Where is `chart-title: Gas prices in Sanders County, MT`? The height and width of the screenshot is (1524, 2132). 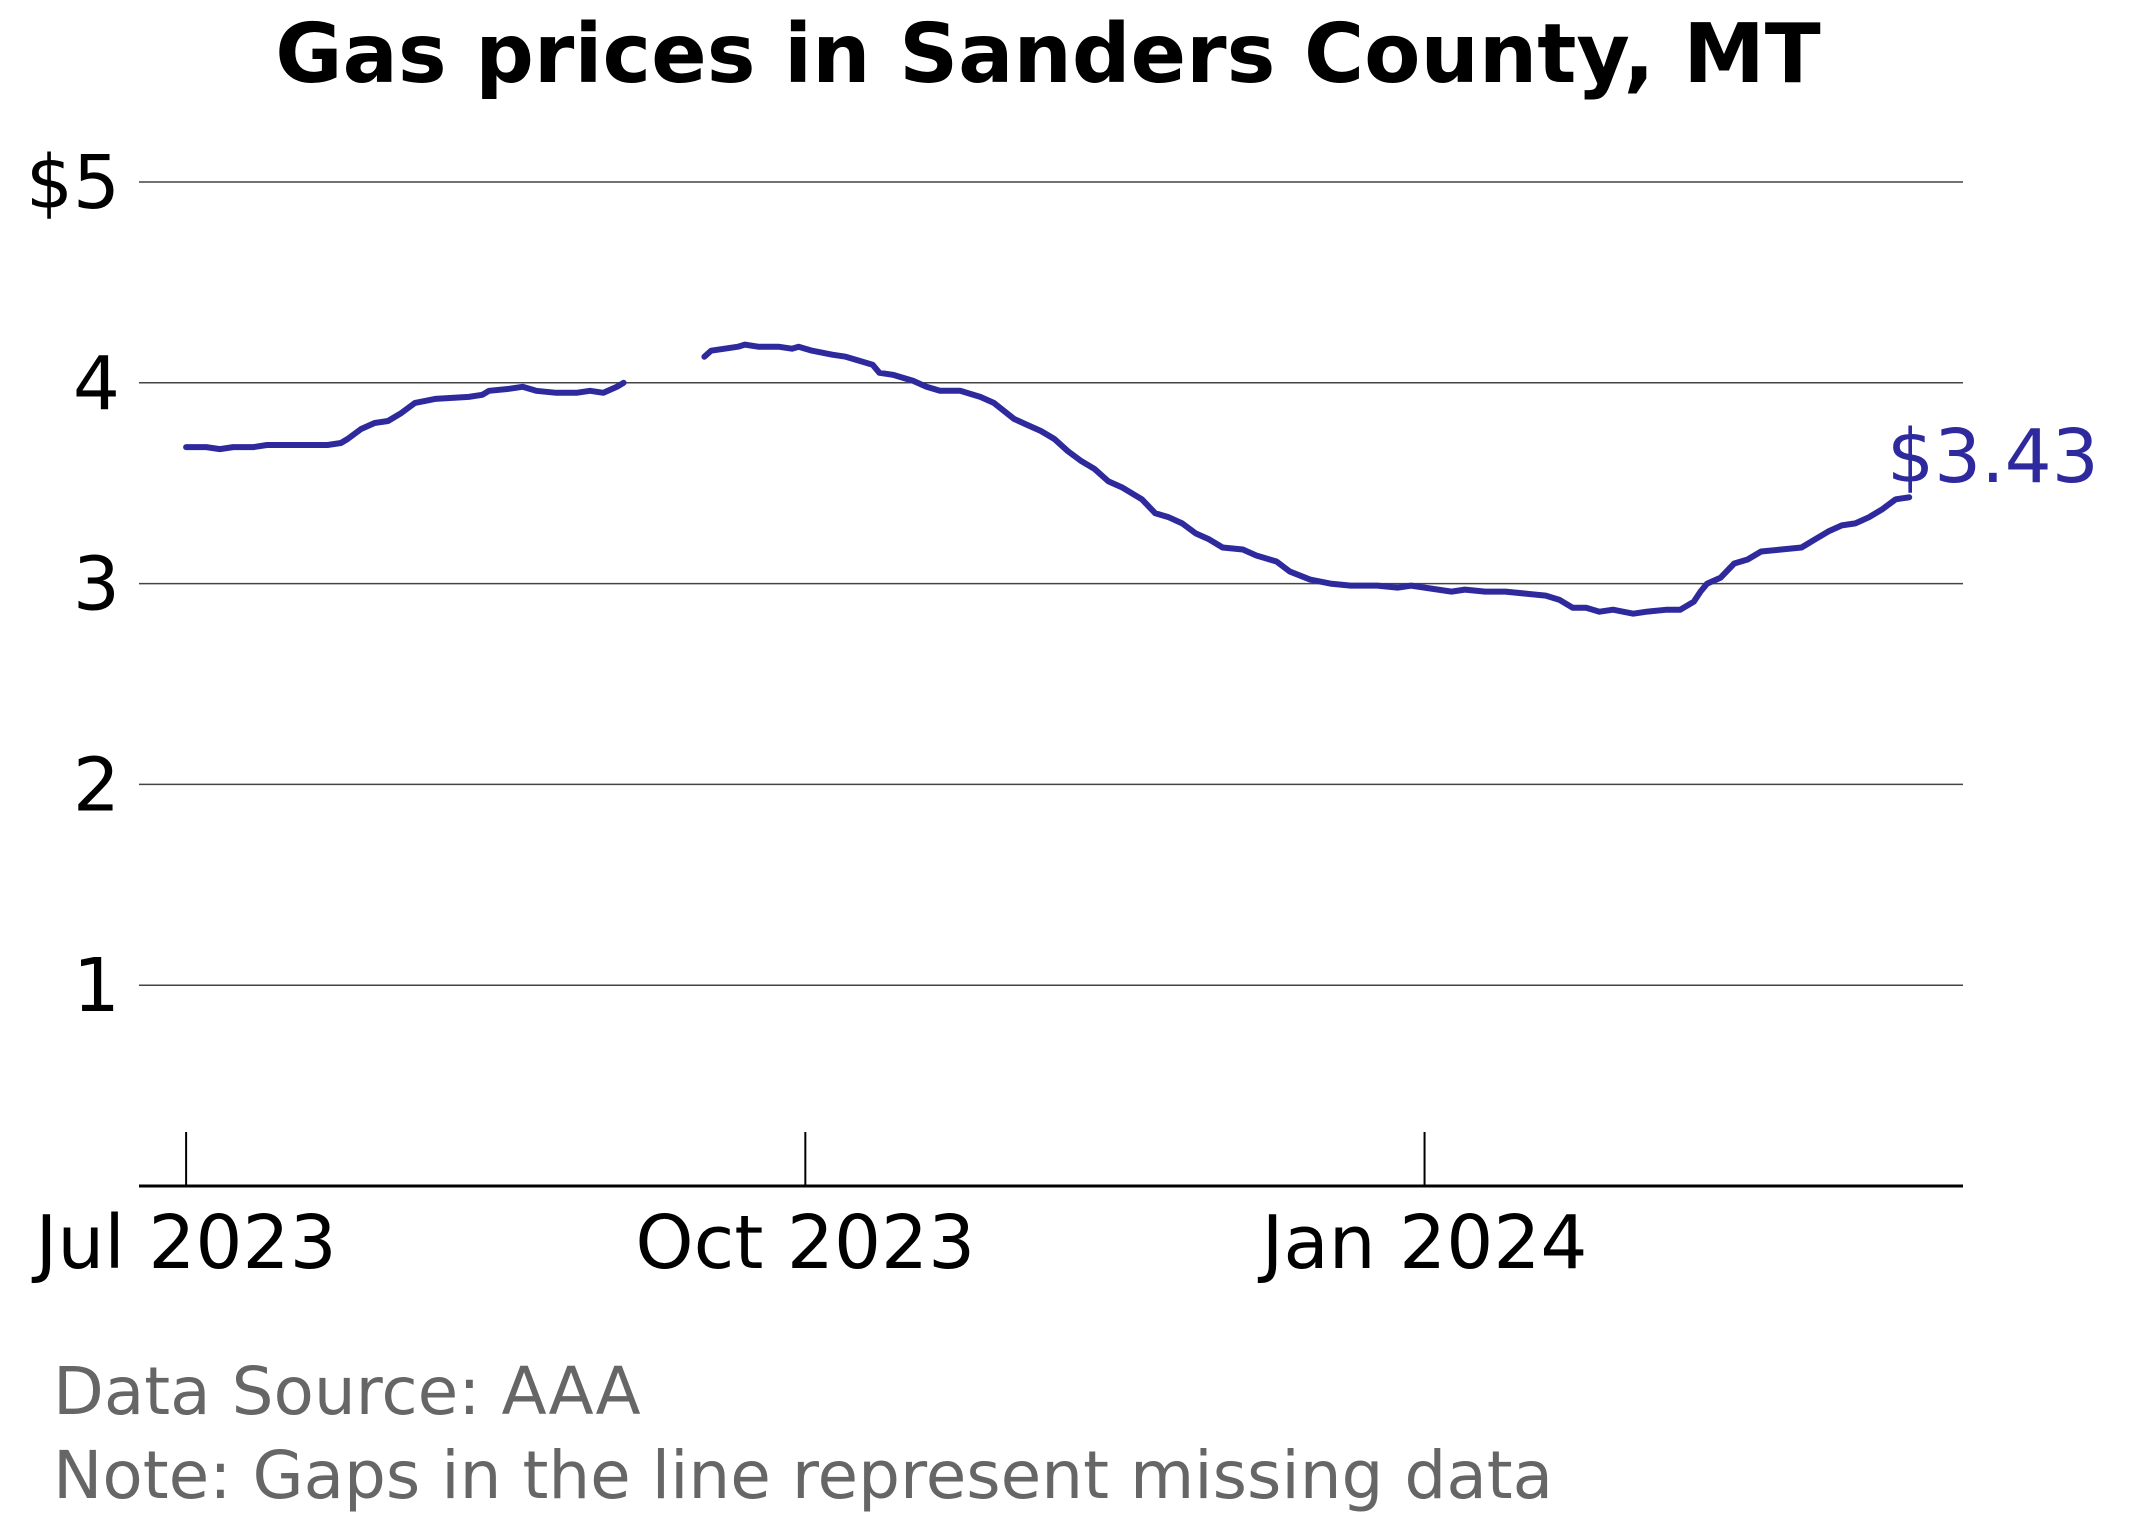 chart-title: Gas prices in Sanders County, MT is located at coordinates (1048, 54).